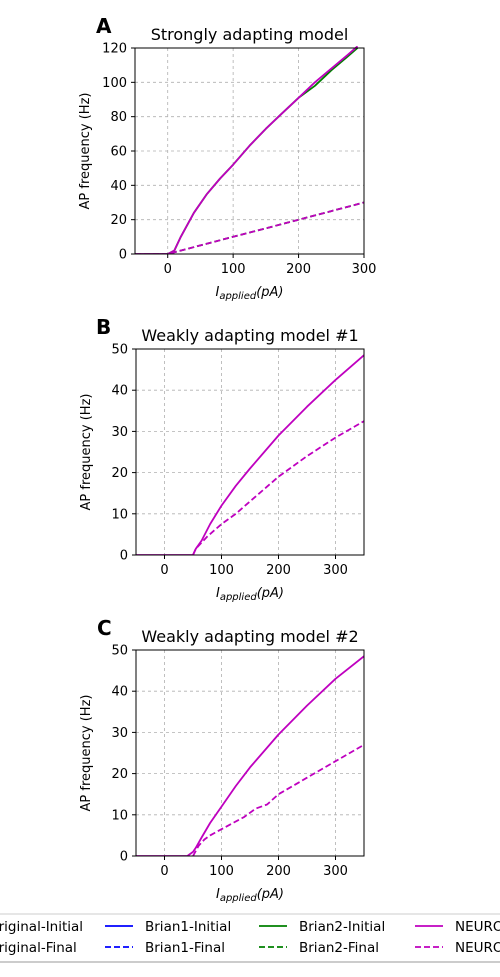  What do you see at coordinates (477, 948) in the screenshot?
I see `legend-label: NEURON-Final` at bounding box center [477, 948].